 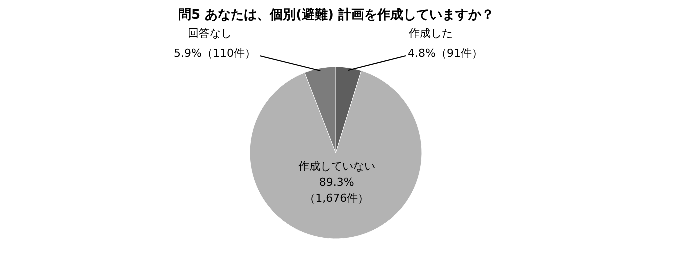 What do you see at coordinates (215, 53) in the screenshot?
I see `data-label: 5.9%（110件）` at bounding box center [215, 53].